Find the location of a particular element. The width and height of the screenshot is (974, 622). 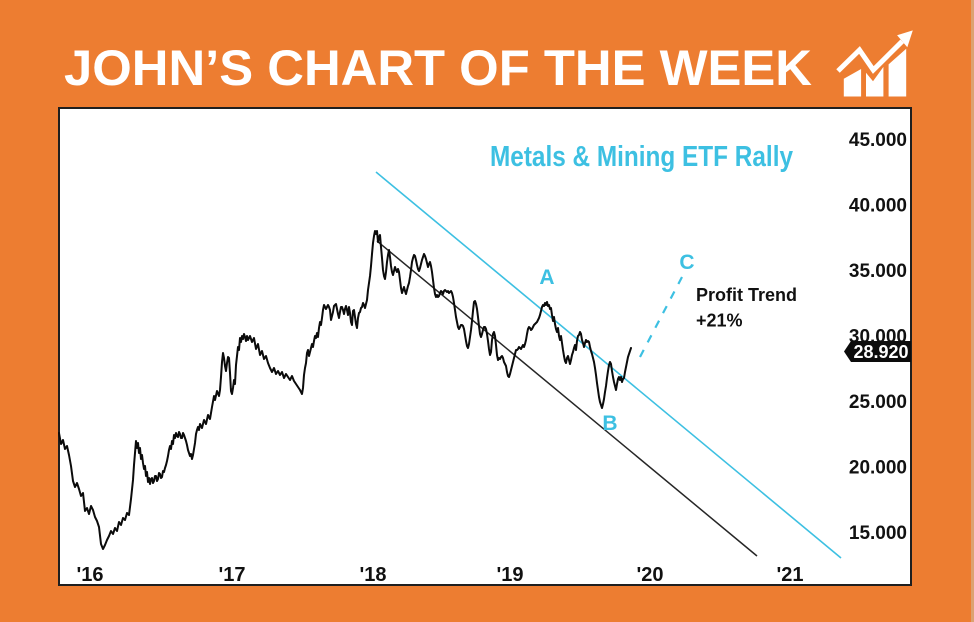

svg-text: '19 is located at coordinates (509, 575).